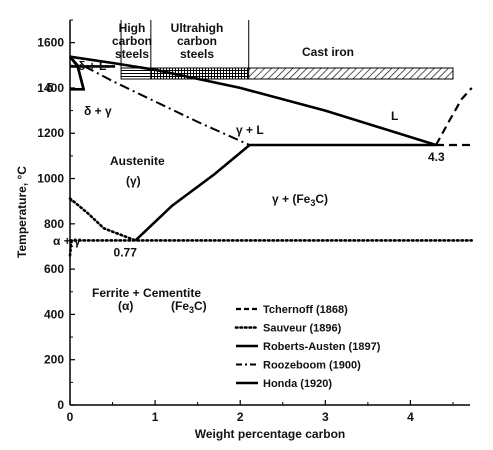 Image resolution: width=493 pixels, height=450 pixels. Describe the element at coordinates (155, 417) in the screenshot. I see `x-tick-label: 1` at that location.